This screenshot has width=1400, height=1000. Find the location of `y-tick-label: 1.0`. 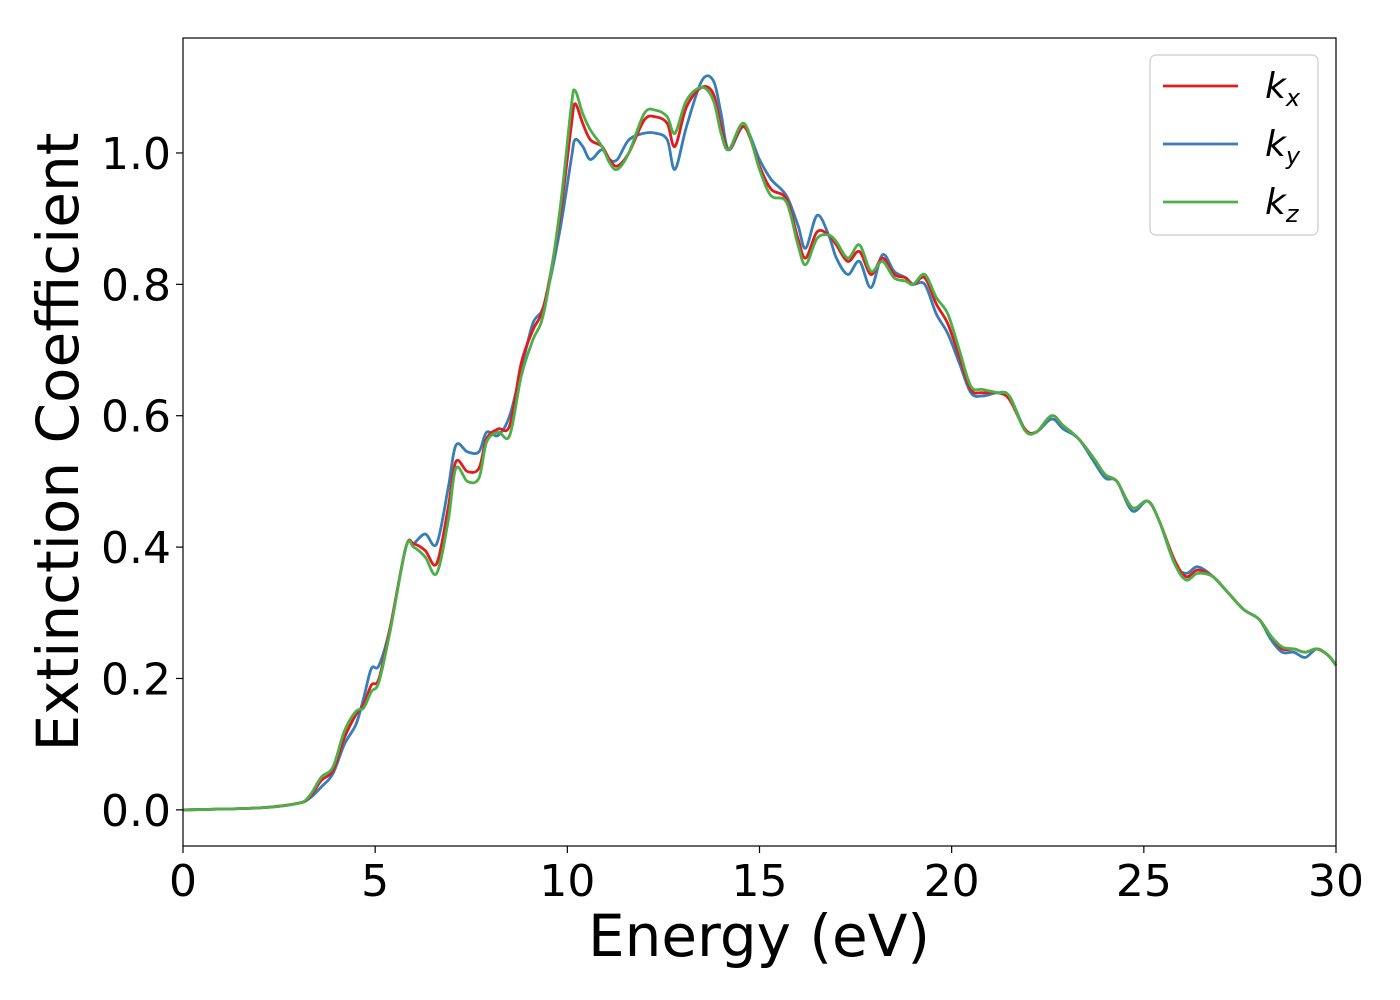

y-tick-label: 1.0 is located at coordinates (136, 154).